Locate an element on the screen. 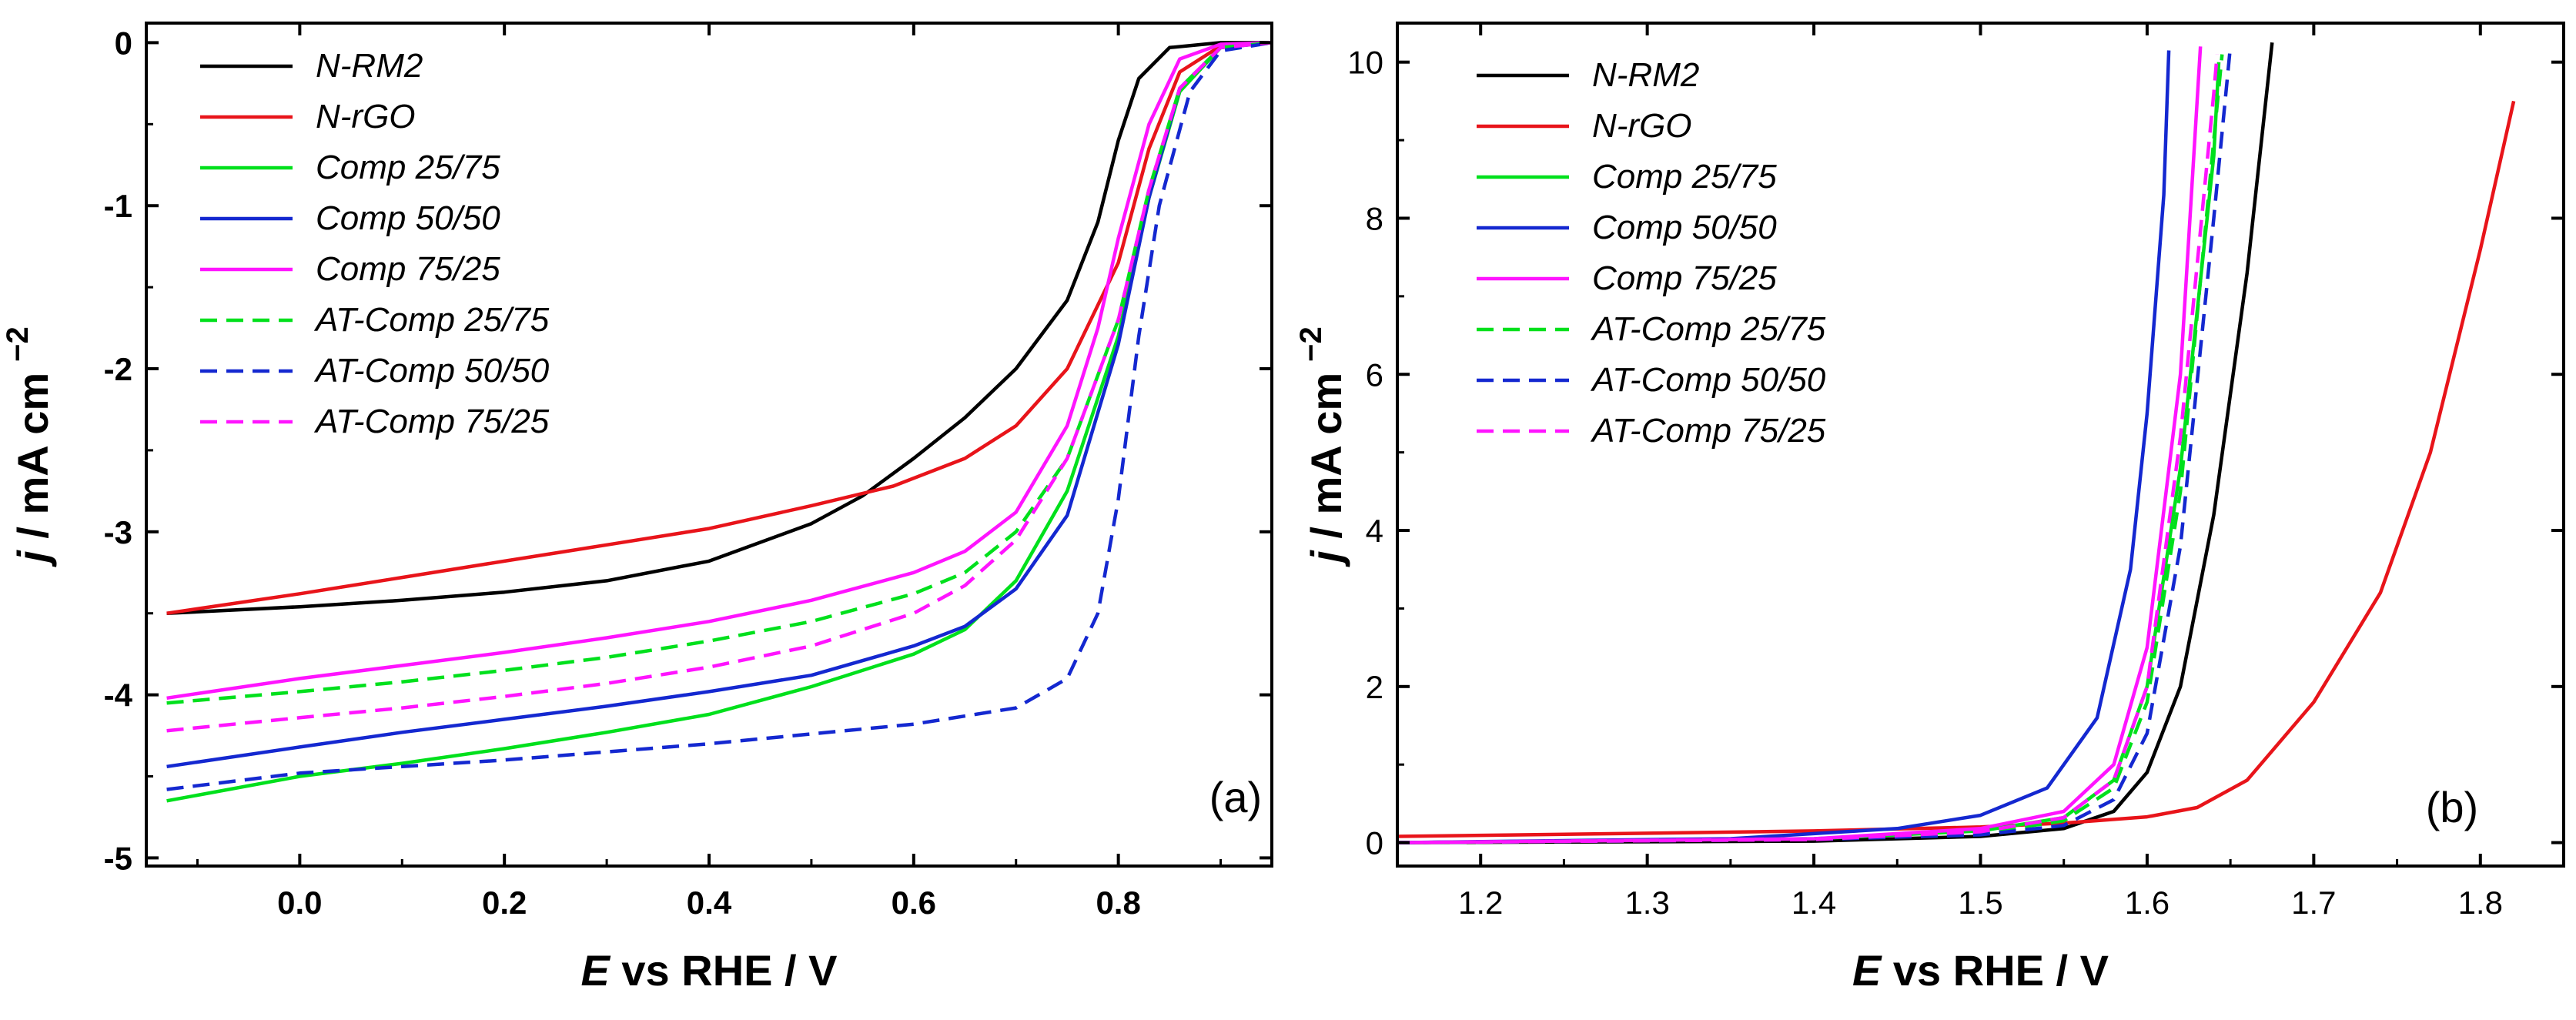 The image size is (2576, 1020). y-tick-label: 10 is located at coordinates (1365, 63).